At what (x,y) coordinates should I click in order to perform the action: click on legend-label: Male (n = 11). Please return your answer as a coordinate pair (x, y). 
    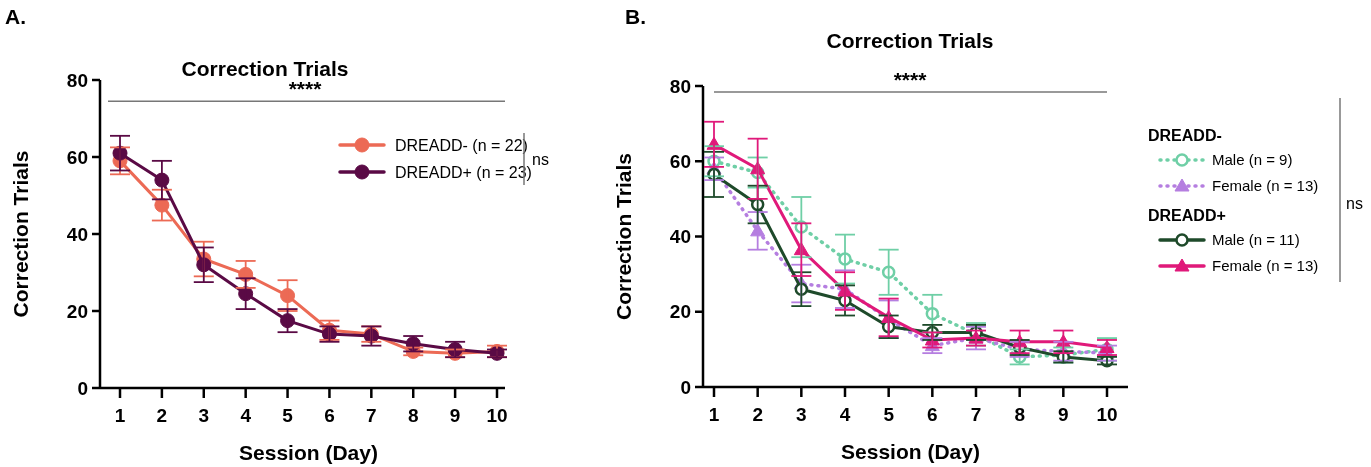
    Looking at the image, I should click on (1256, 240).